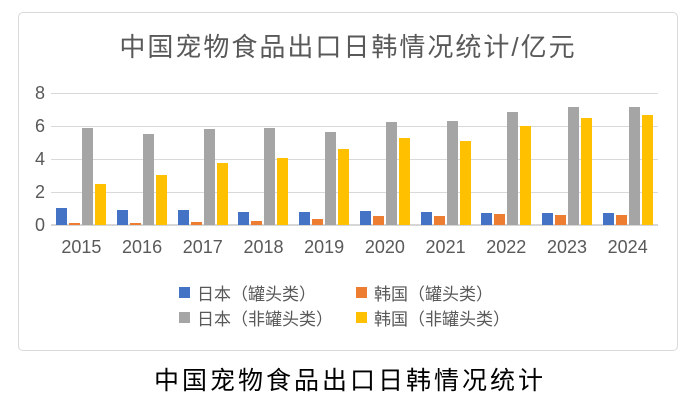 This screenshot has height=408, width=700. Describe the element at coordinates (184, 292) in the screenshot. I see `legend-swatch-icon-japan-canned` at that location.